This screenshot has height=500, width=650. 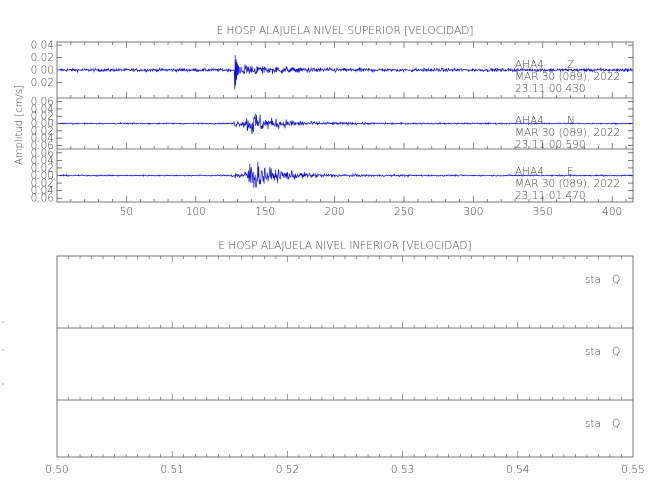 What do you see at coordinates (346, 174) in the screenshot?
I see `waveform-e` at bounding box center [346, 174].